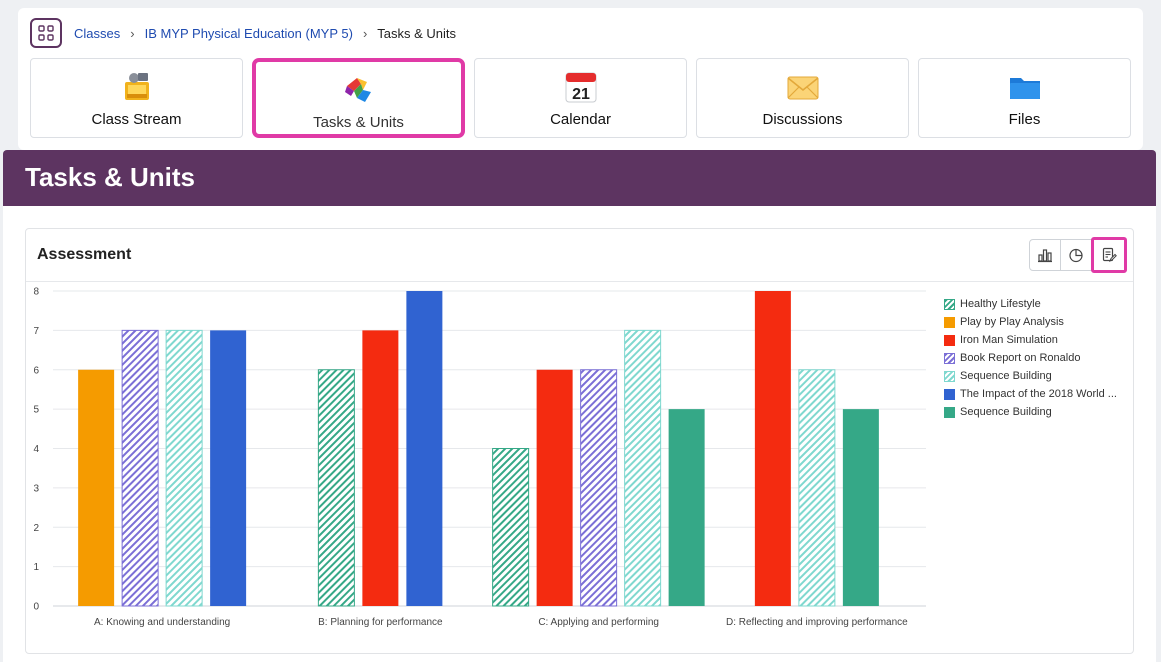  What do you see at coordinates (358, 122) in the screenshot?
I see `nav-tile-label: Tasks & Units` at bounding box center [358, 122].